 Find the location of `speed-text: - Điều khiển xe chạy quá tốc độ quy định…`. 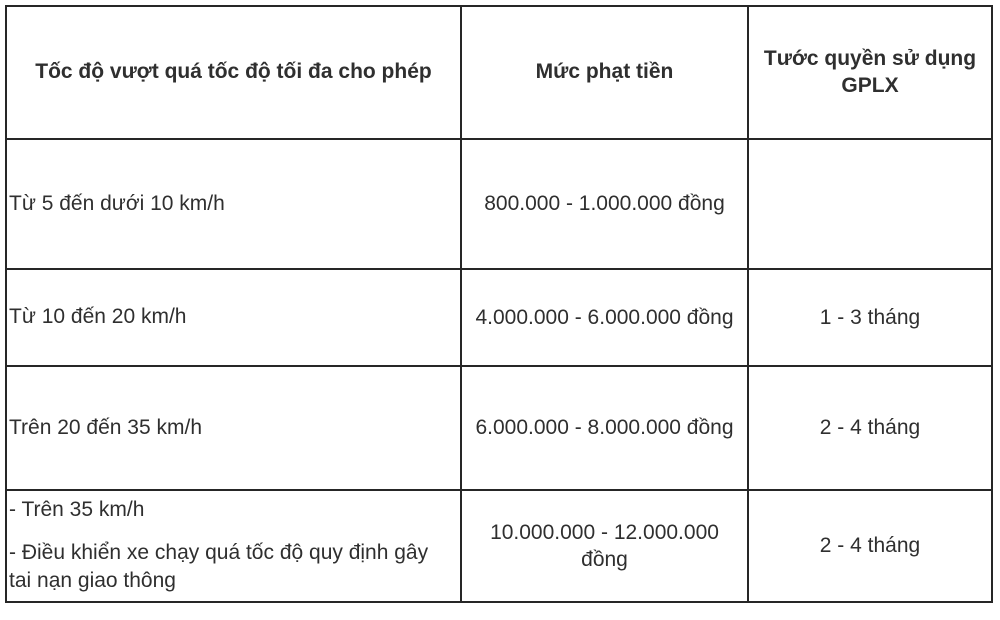

speed-text: - Điều khiển xe chạy quá tốc độ quy định… is located at coordinates (219, 566).